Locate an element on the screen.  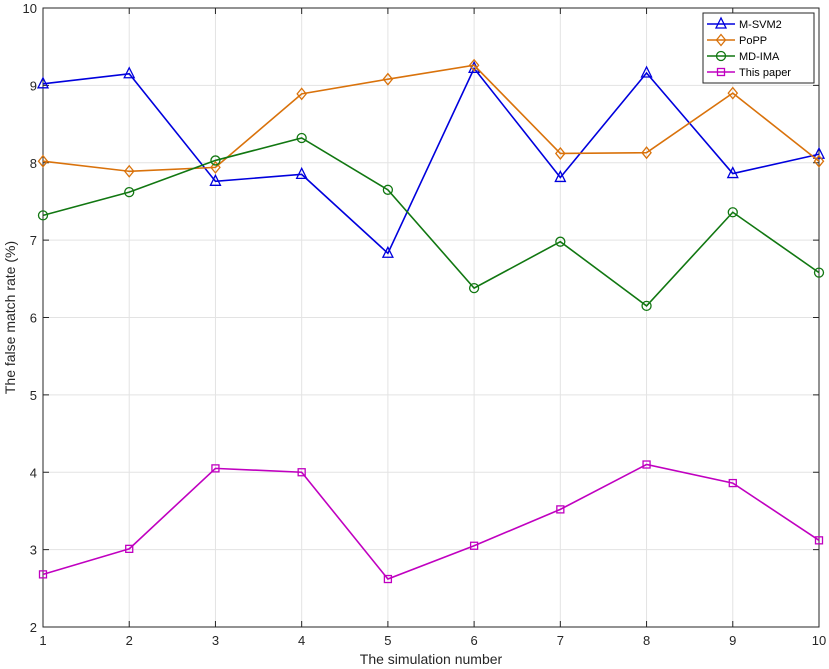
y-tick-label: 10 is located at coordinates (30, 8).